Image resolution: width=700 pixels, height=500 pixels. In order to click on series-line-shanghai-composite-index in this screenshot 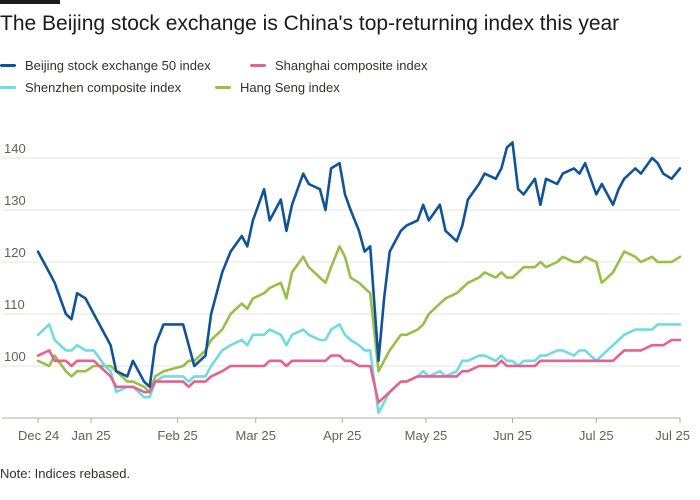, I will do `click(359, 371)`.